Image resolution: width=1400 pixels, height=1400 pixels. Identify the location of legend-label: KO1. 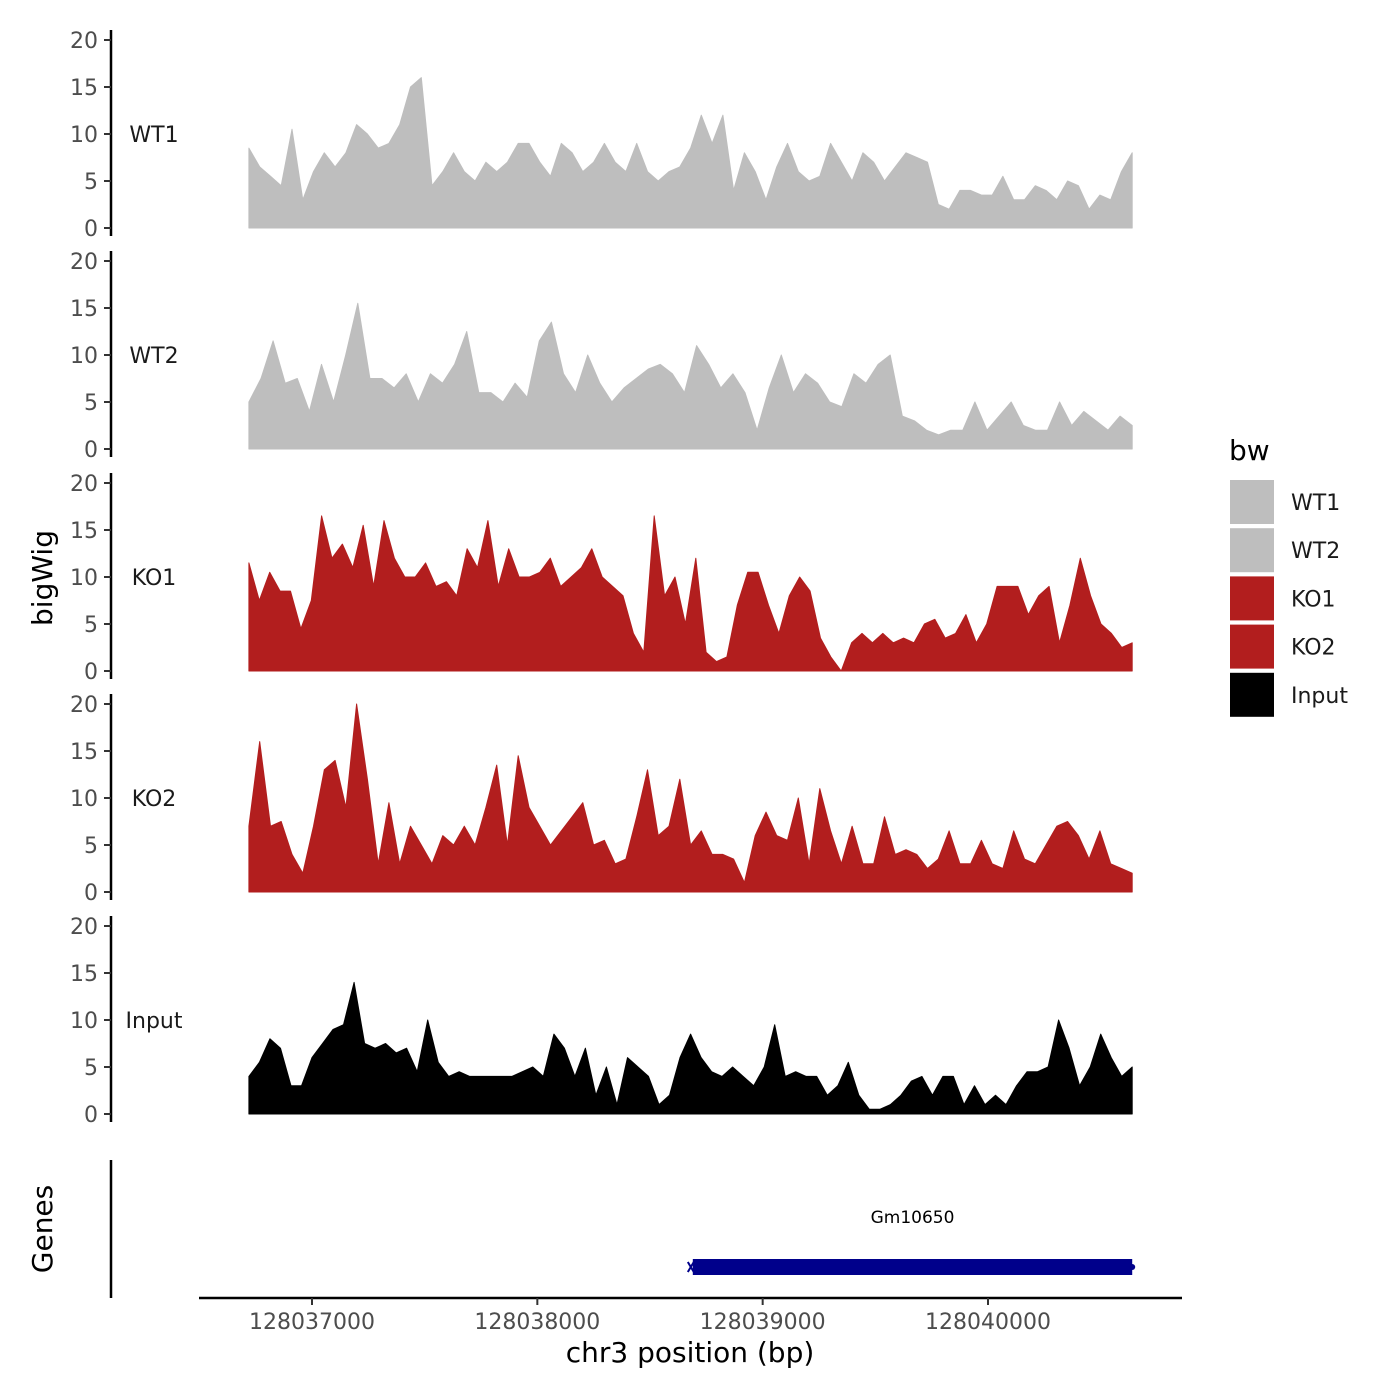
(1313, 599).